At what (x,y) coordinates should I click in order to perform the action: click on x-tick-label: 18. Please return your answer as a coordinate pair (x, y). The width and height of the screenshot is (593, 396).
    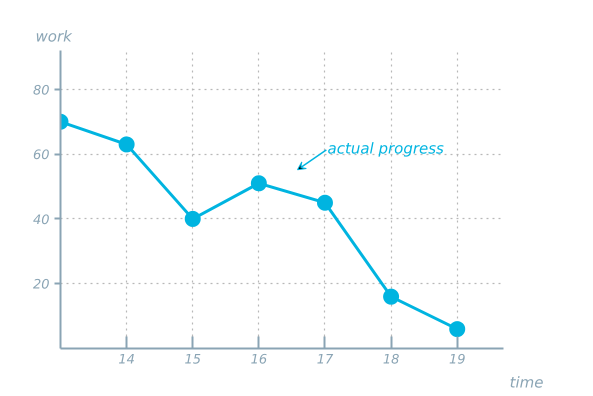
    Looking at the image, I should click on (391, 360).